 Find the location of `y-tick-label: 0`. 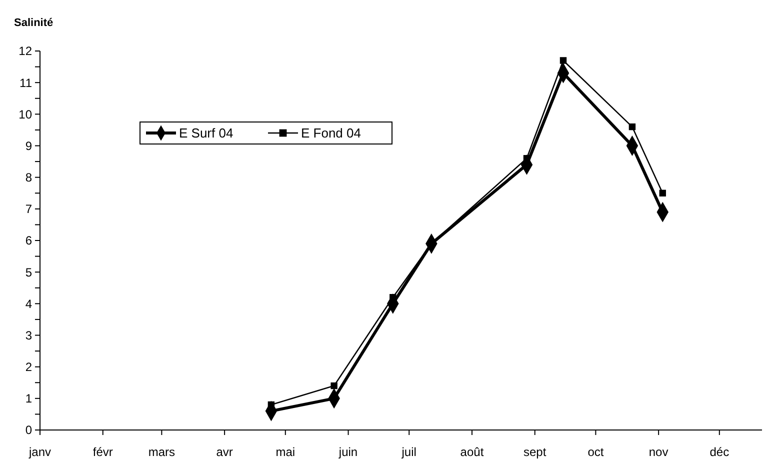

y-tick-label: 0 is located at coordinates (28, 430).